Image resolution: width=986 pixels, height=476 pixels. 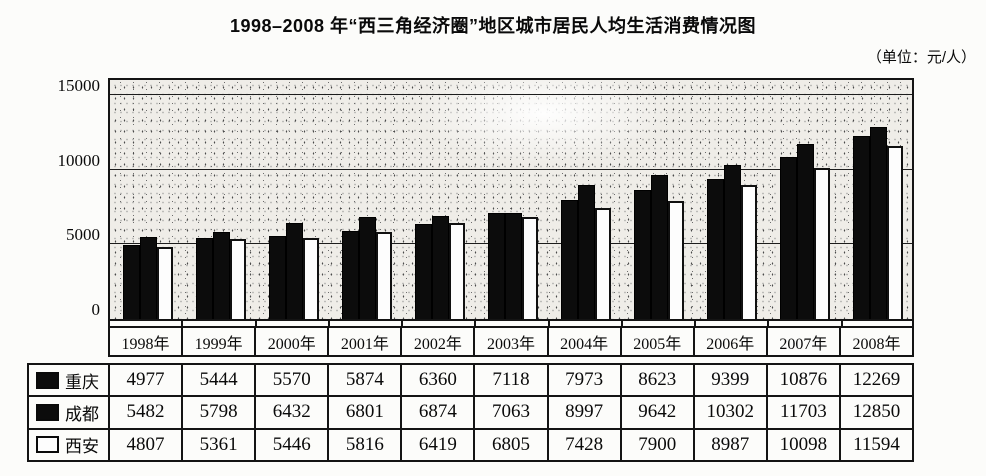 What do you see at coordinates (583, 412) in the screenshot?
I see `value-chengdu-2004: 8997` at bounding box center [583, 412].